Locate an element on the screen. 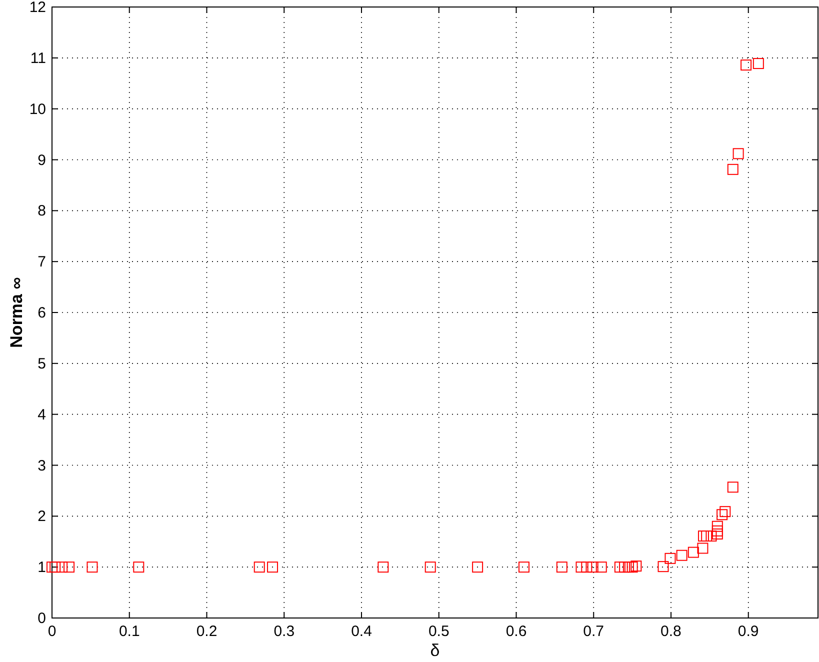  x-tick-label: 0.3 is located at coordinates (284, 631).